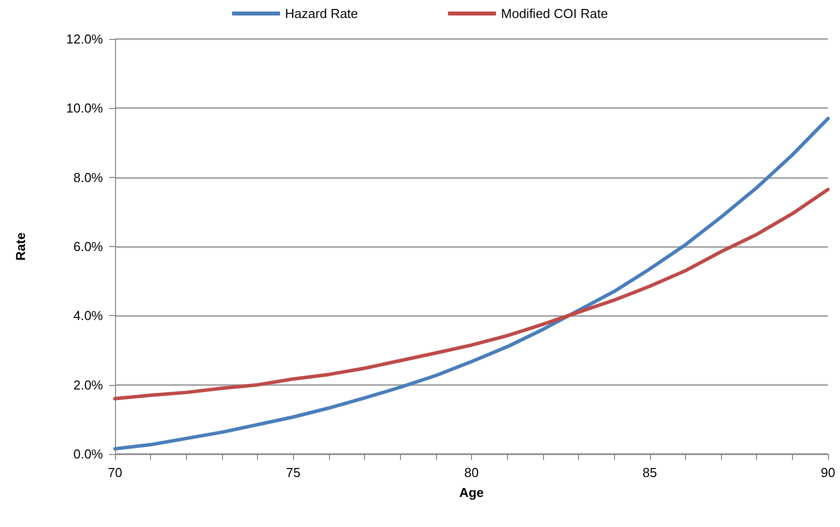 This screenshot has width=840, height=527. I want to click on legend-label: Hazard Rate, so click(321, 13).